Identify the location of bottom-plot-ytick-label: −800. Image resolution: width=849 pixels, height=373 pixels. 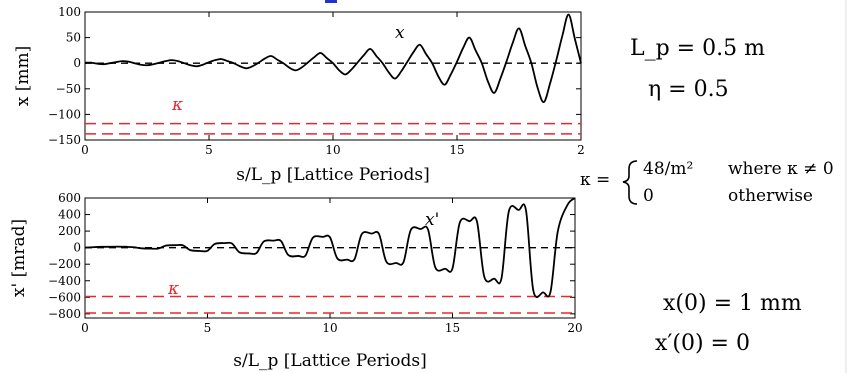
(64, 314).